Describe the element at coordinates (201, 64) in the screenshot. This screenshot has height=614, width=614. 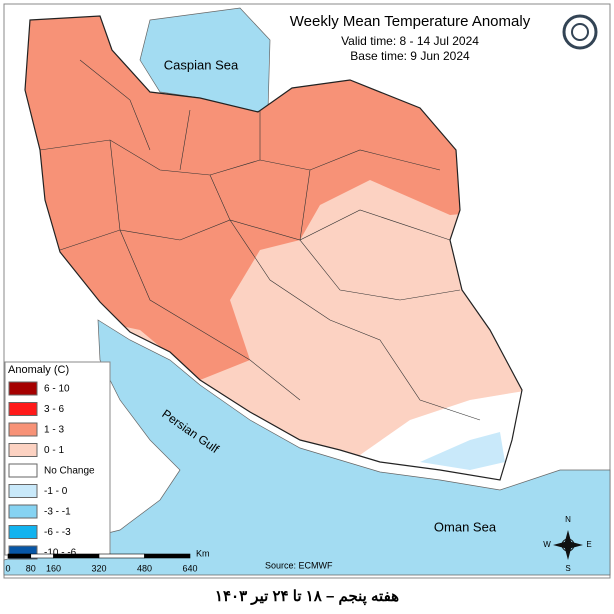
I see `caspian-label: Caspian Sea` at that location.